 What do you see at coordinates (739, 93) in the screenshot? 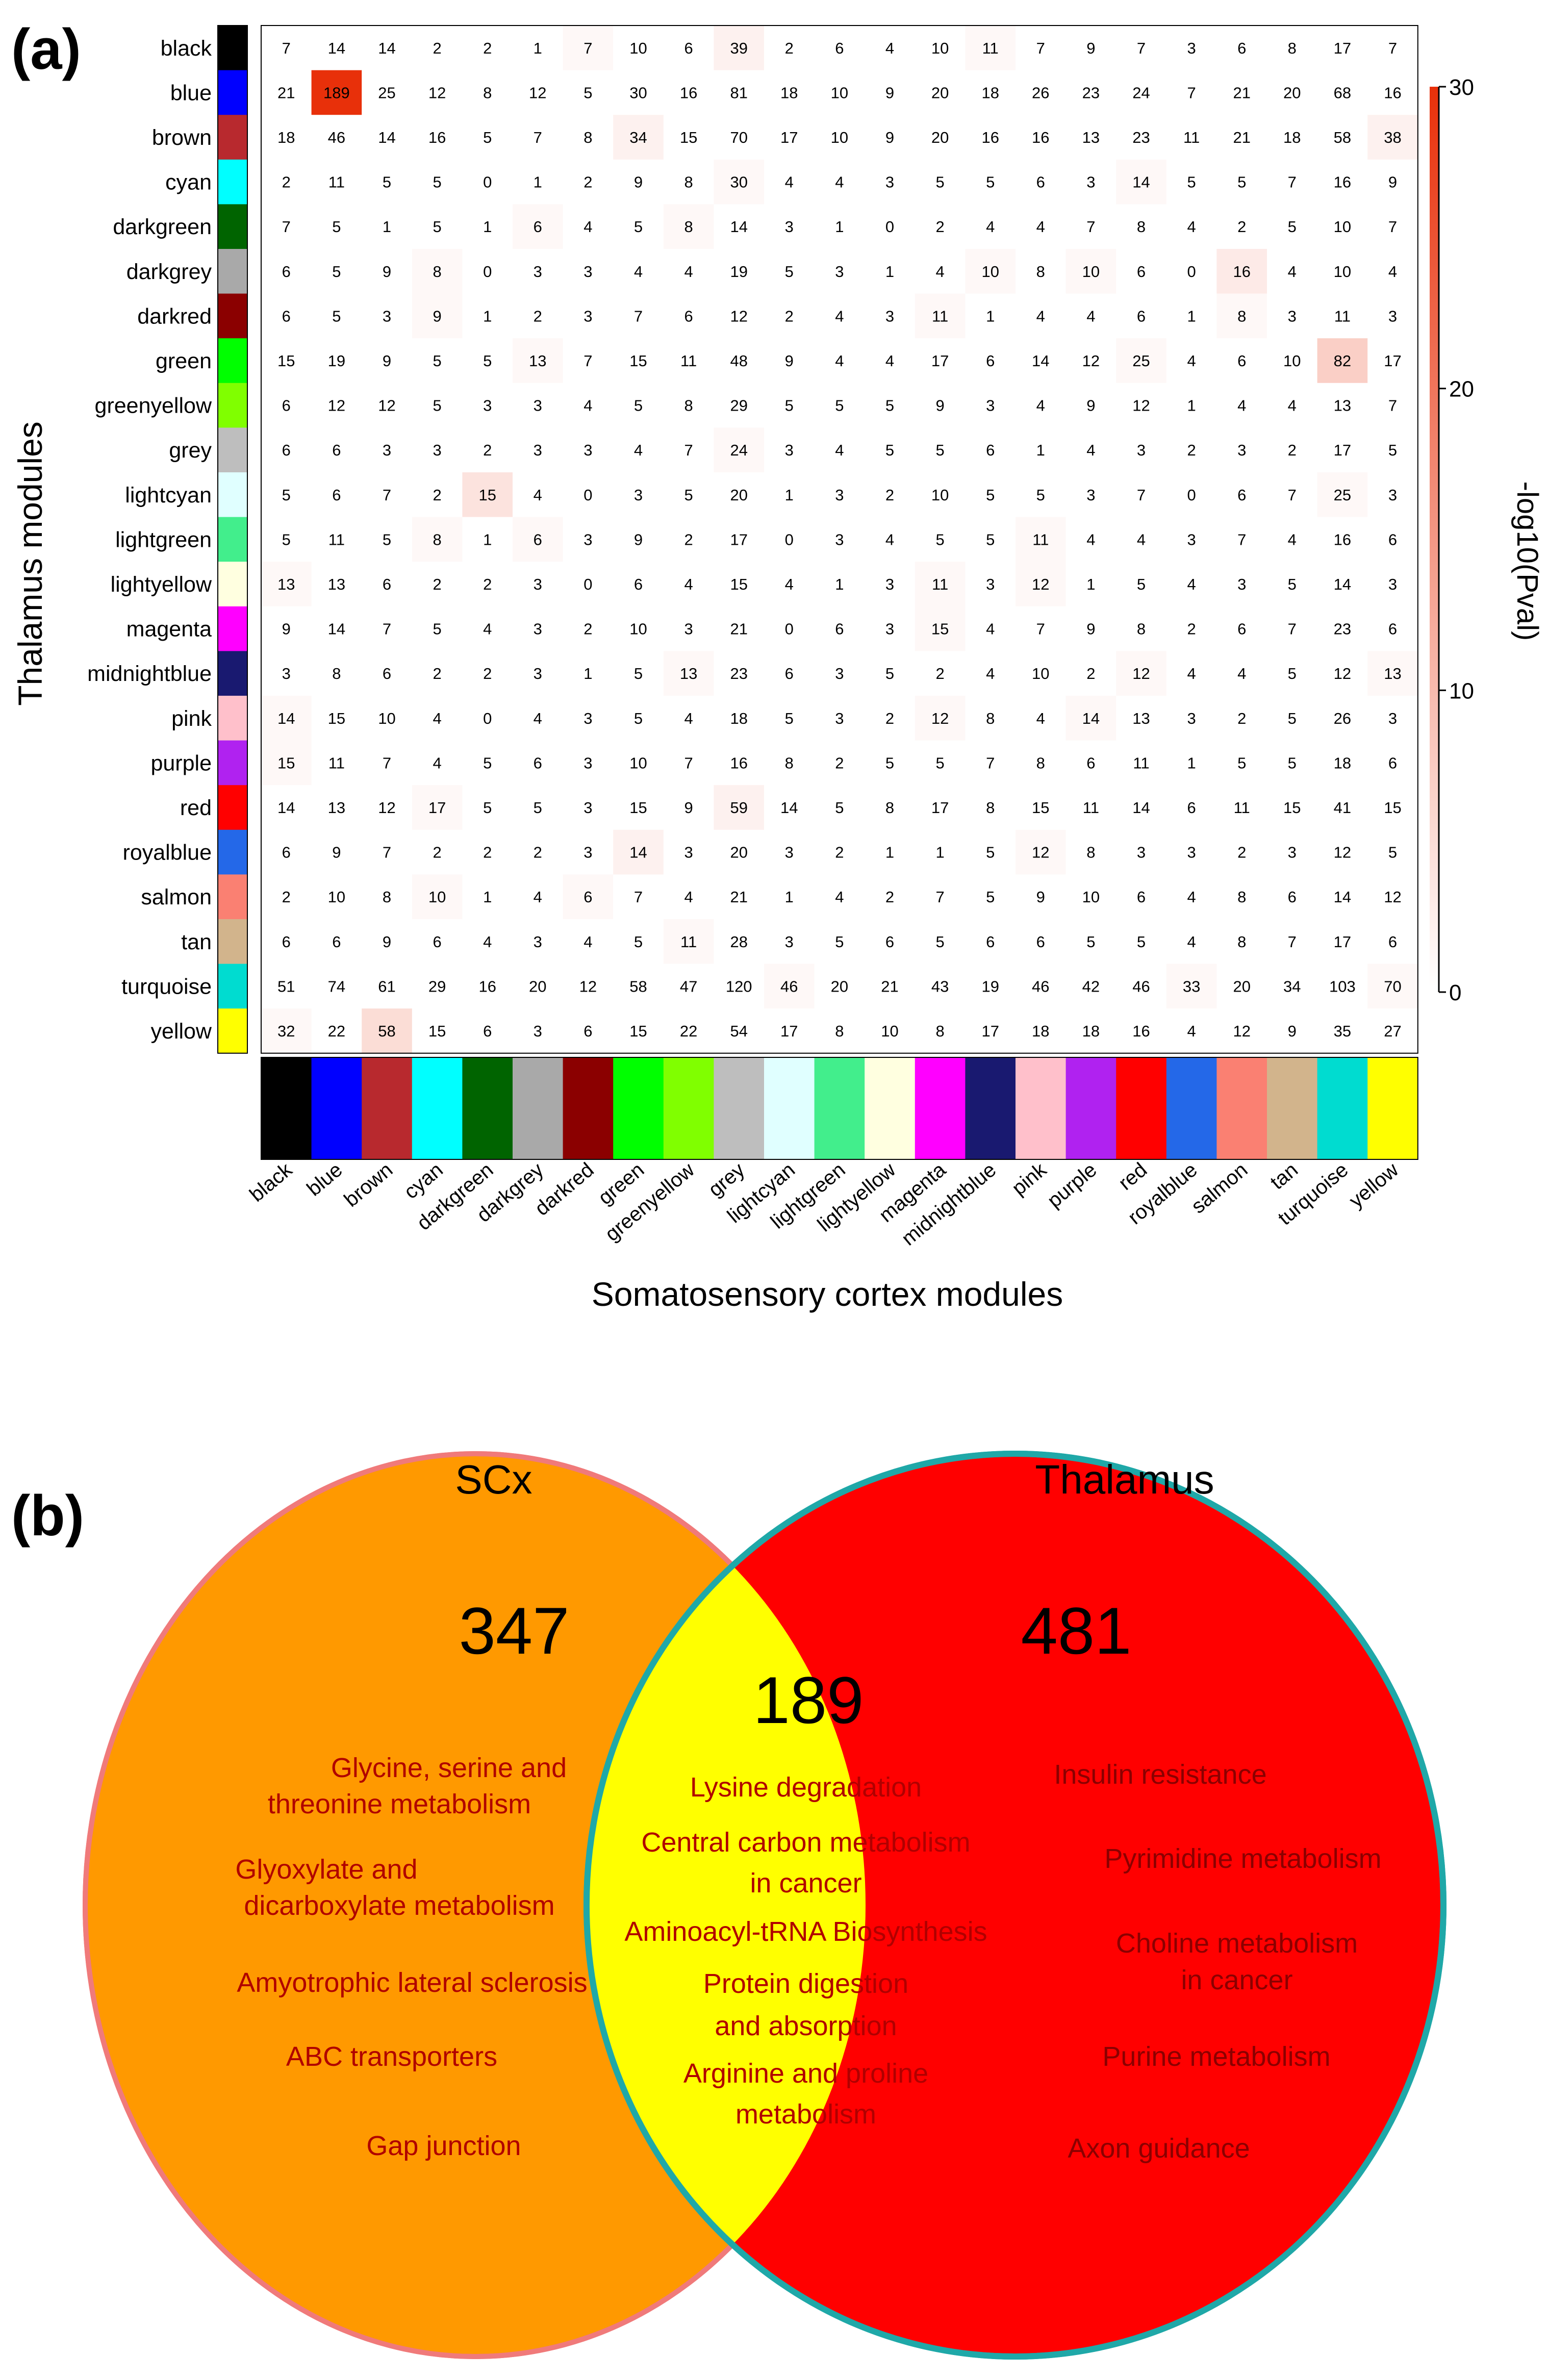
I see `heatmap-cell-value: 81` at bounding box center [739, 93].